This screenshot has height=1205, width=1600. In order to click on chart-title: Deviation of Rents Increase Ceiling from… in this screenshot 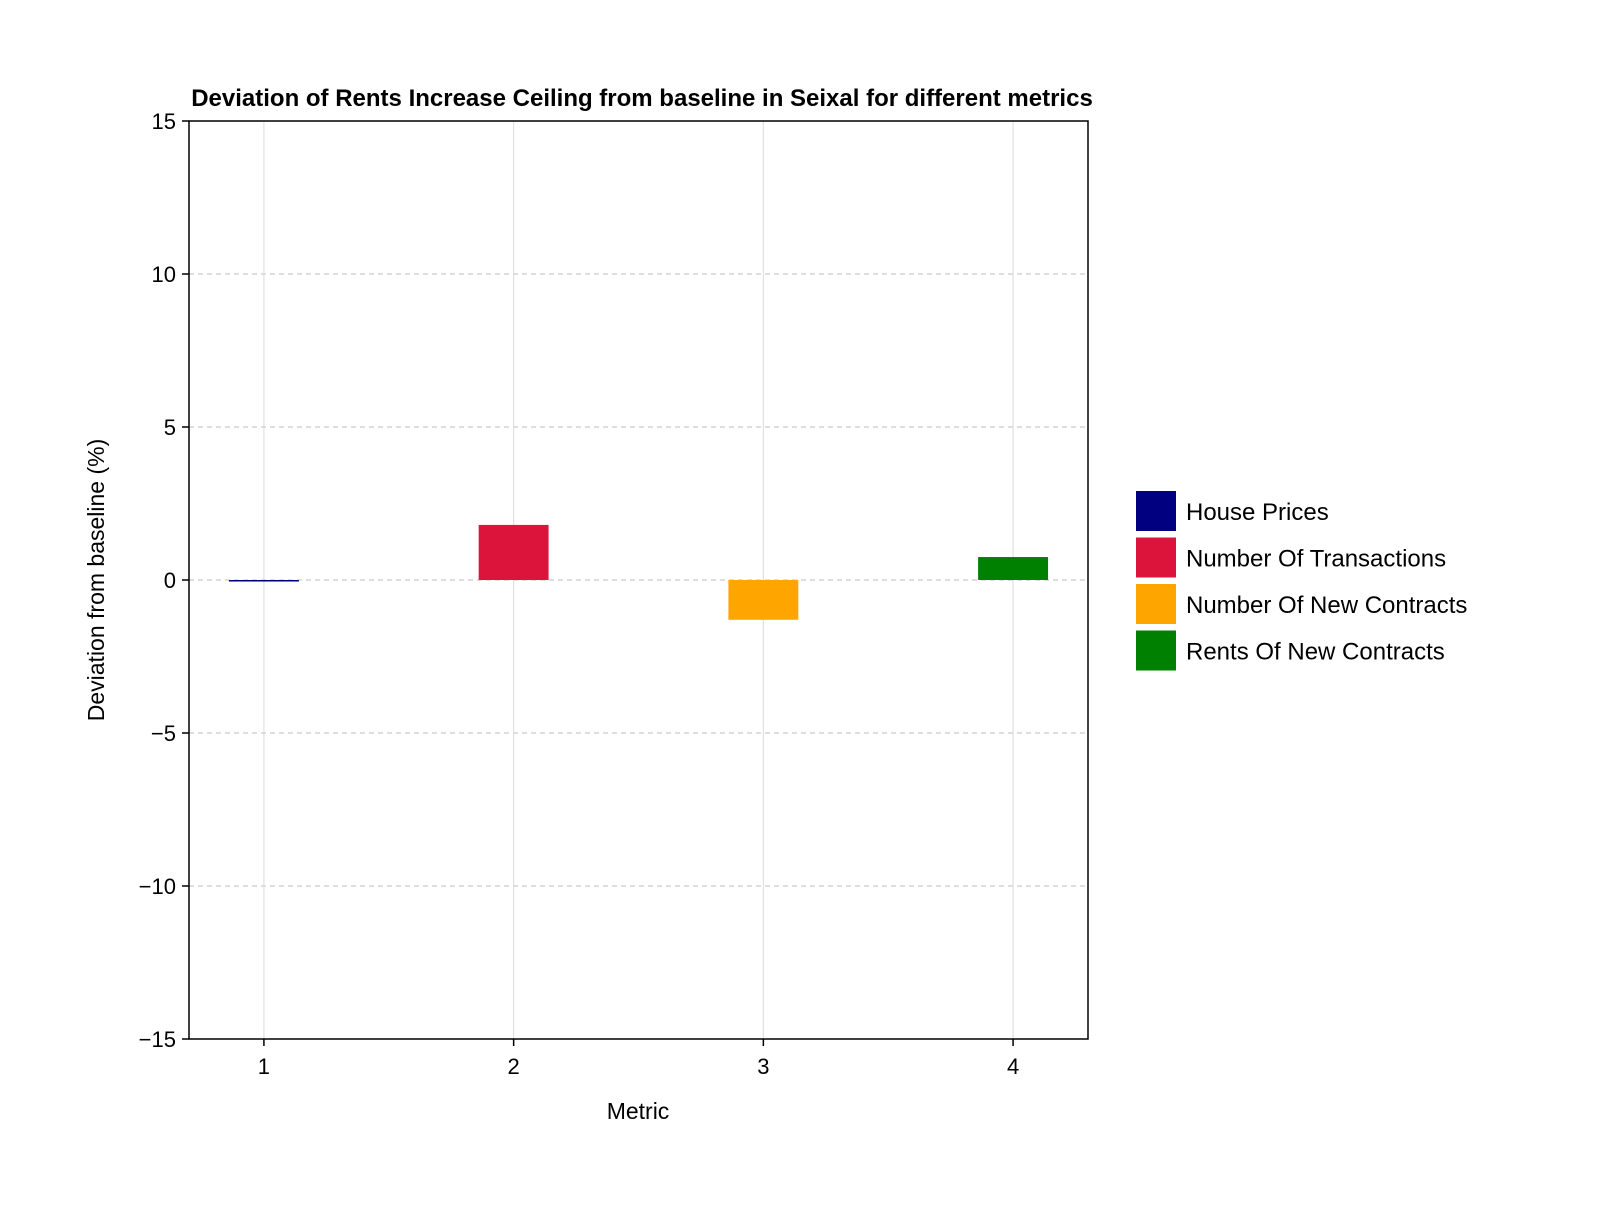, I will do `click(642, 98)`.